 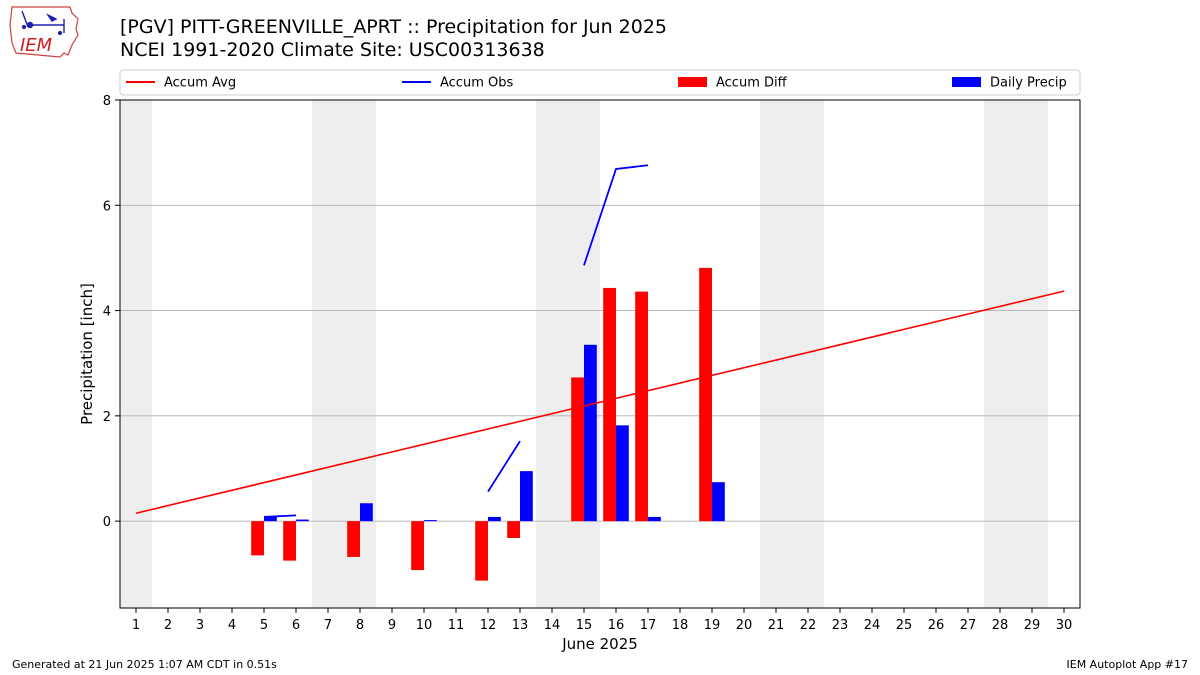 I want to click on x-tick-label: 30, so click(x=1064, y=625).